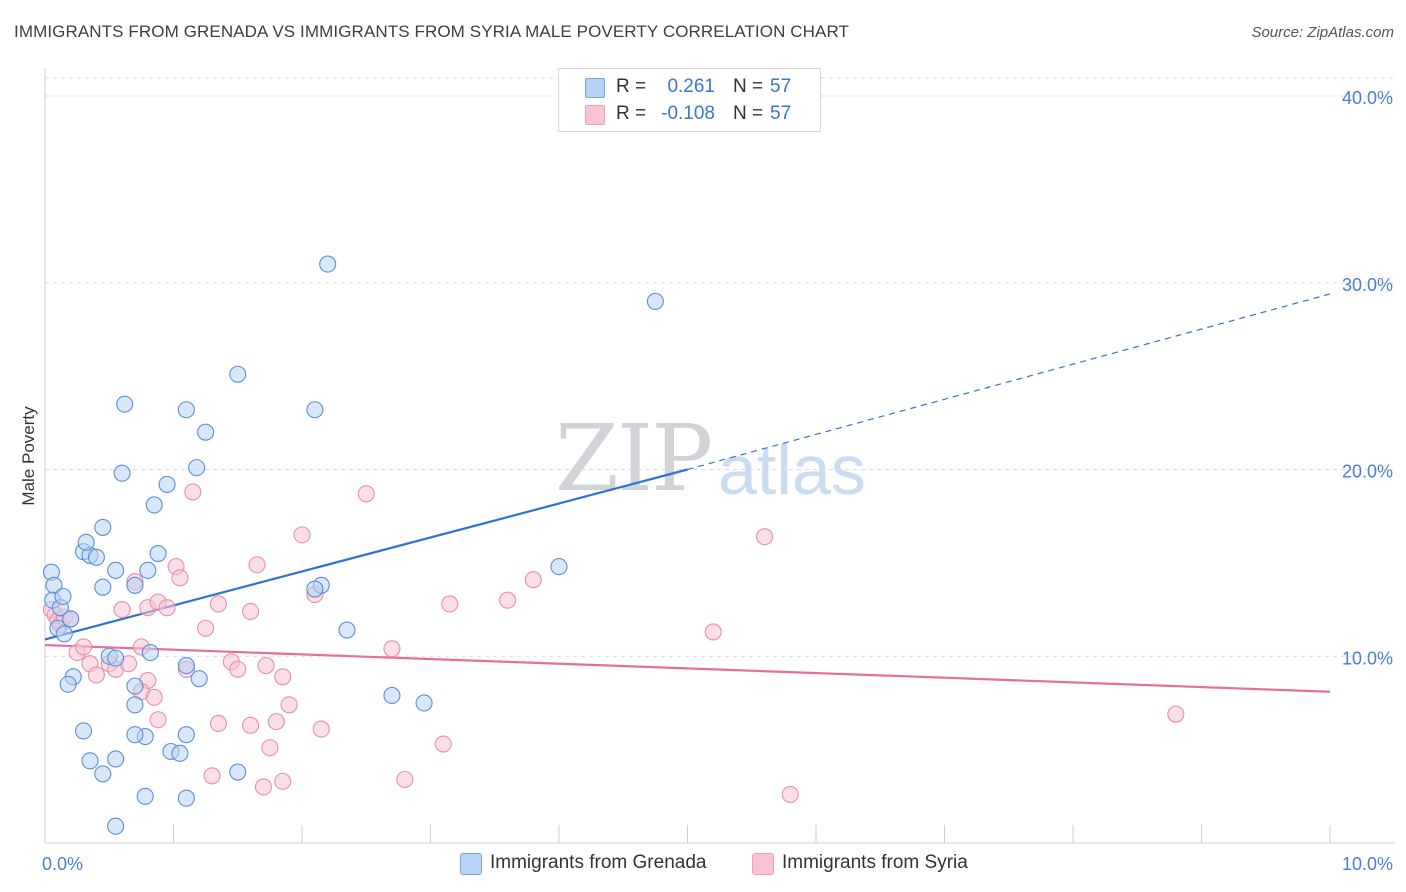 The width and height of the screenshot is (1406, 892). Describe the element at coordinates (598, 862) in the screenshot. I see `grenada-legend-label: Immigrants from Grenada` at that location.